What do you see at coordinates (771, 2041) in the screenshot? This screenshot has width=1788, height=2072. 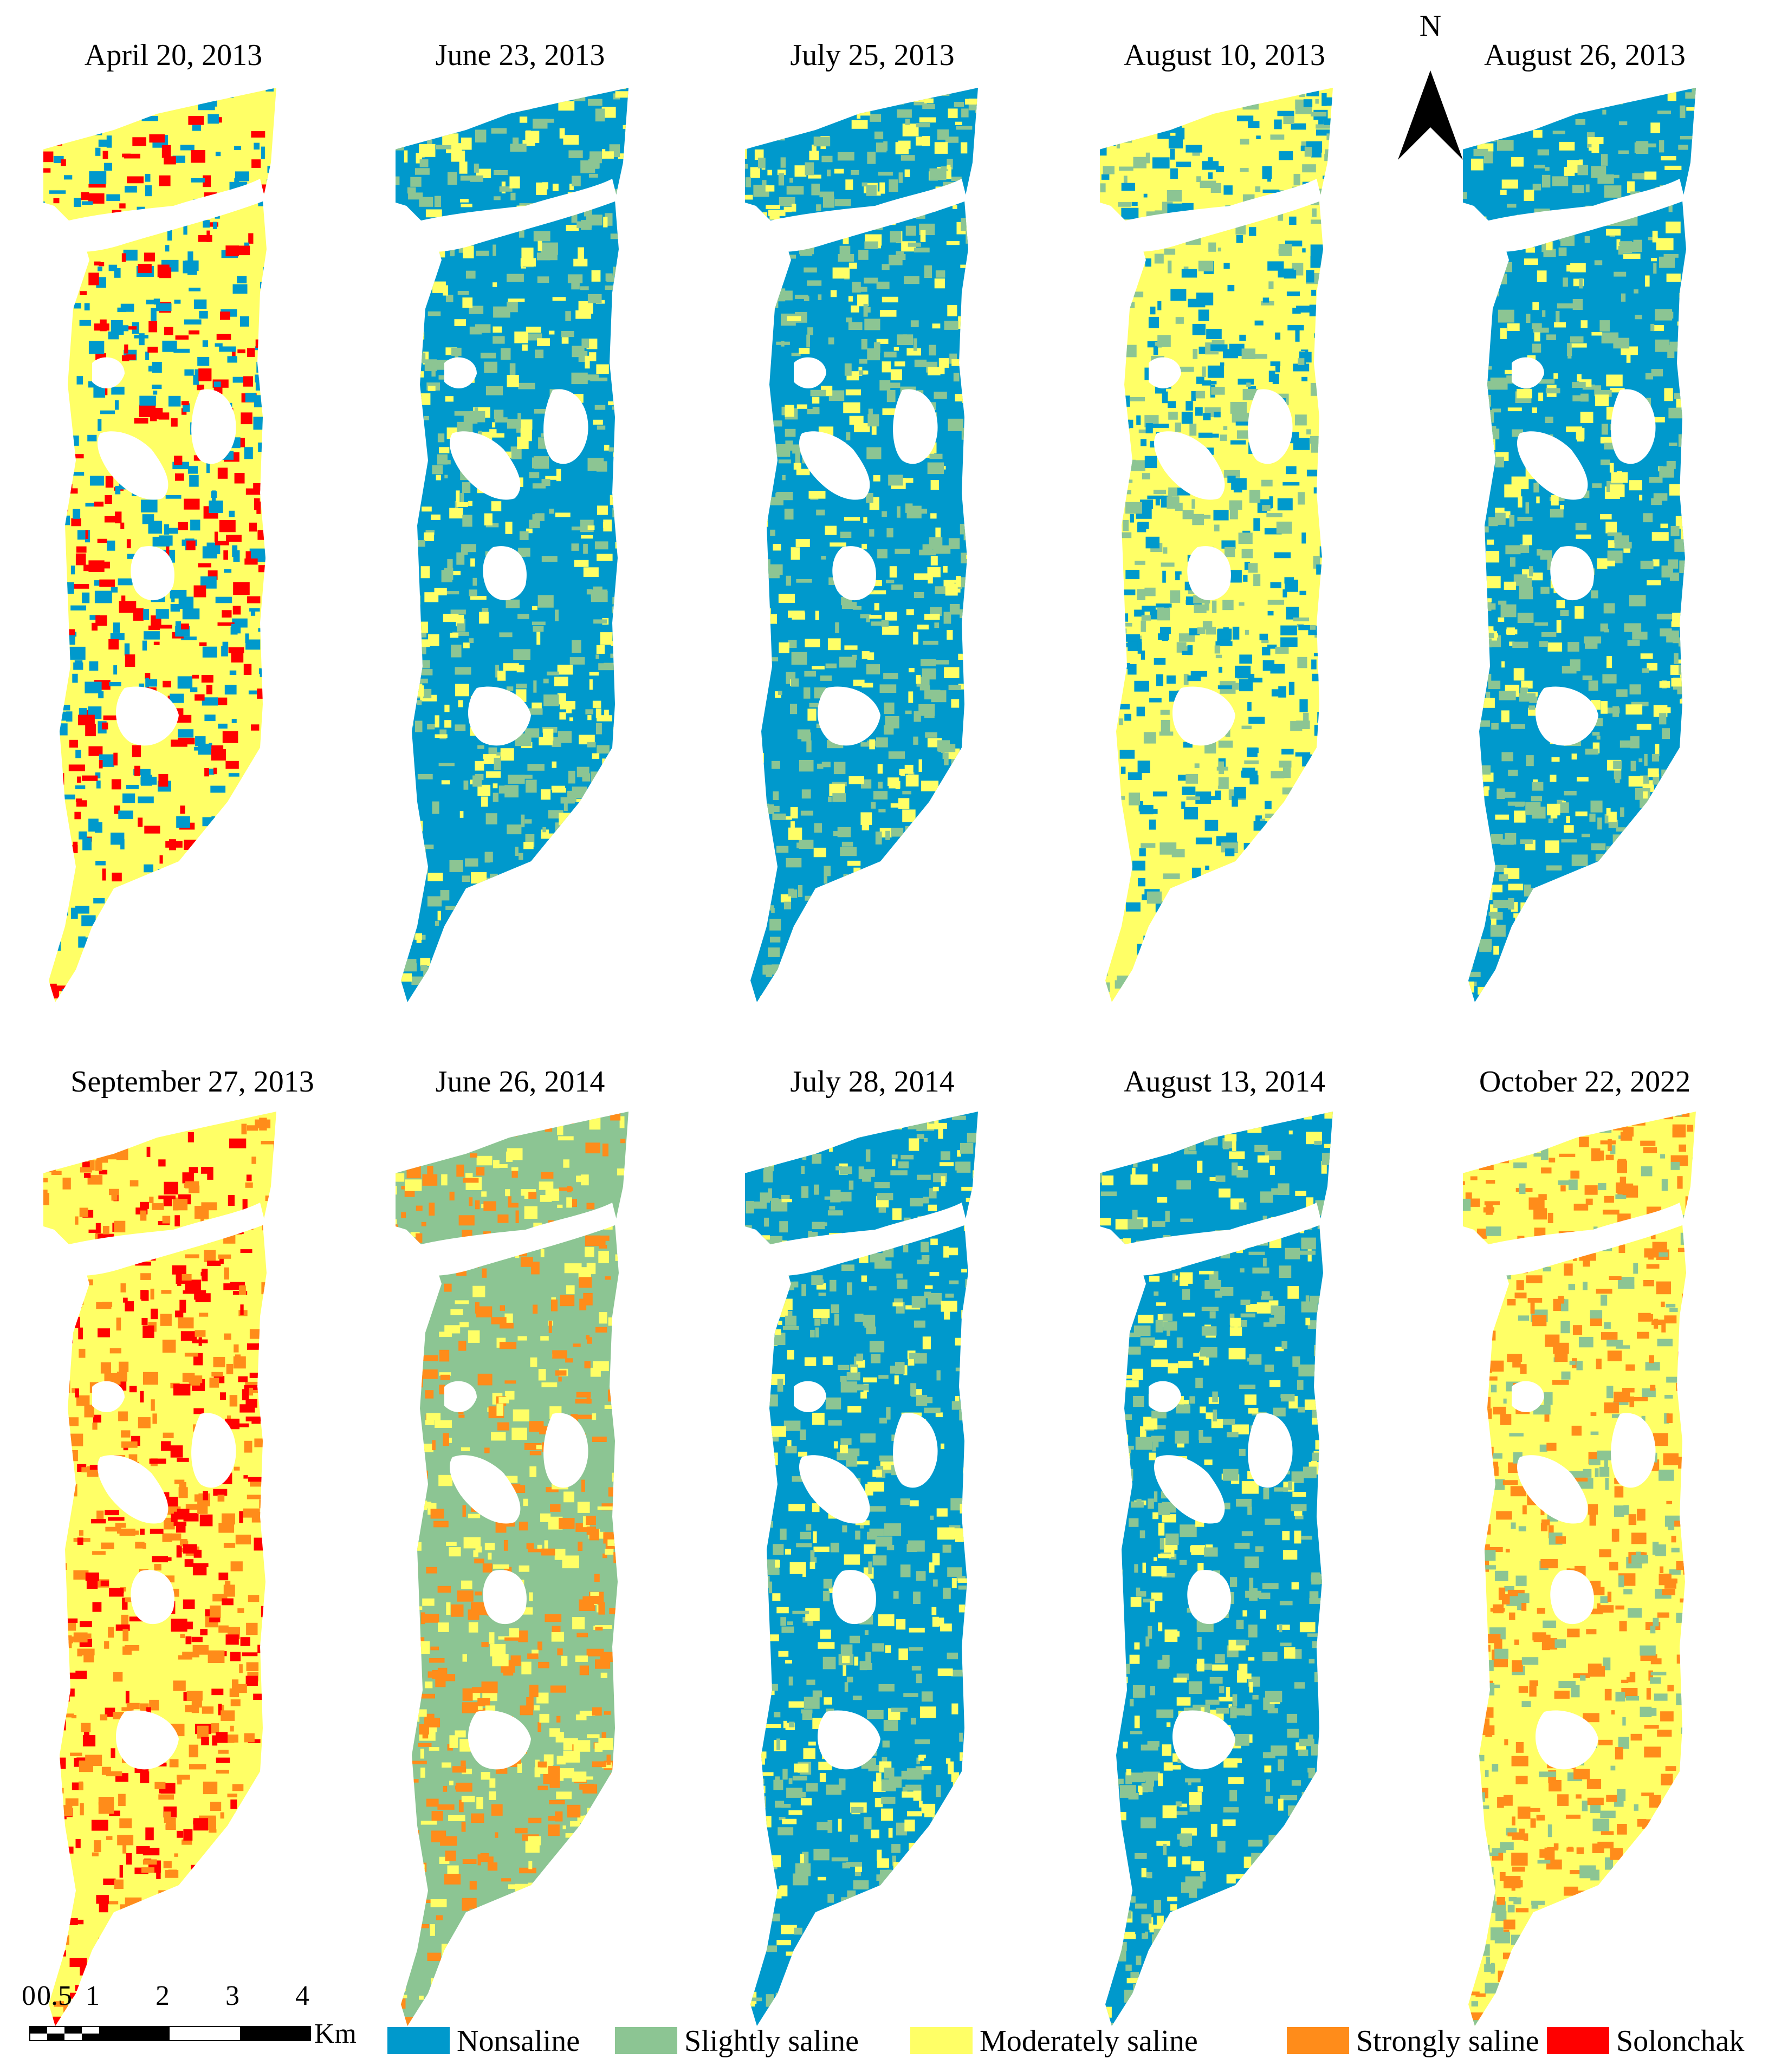 I see `legend-label-slightly-saline: Slightly saline` at bounding box center [771, 2041].